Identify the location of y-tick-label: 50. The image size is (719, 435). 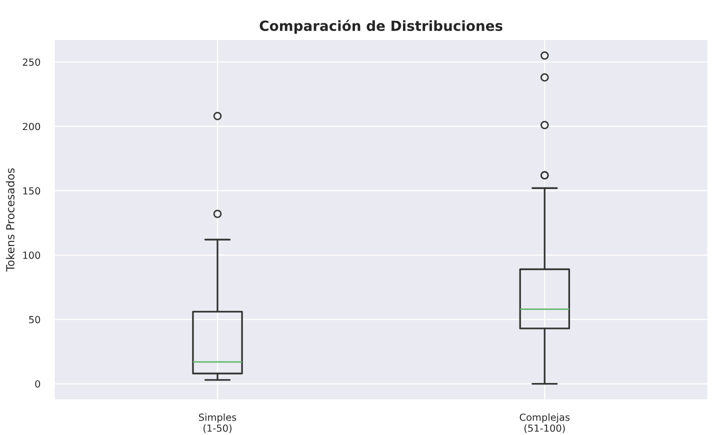
(34, 320).